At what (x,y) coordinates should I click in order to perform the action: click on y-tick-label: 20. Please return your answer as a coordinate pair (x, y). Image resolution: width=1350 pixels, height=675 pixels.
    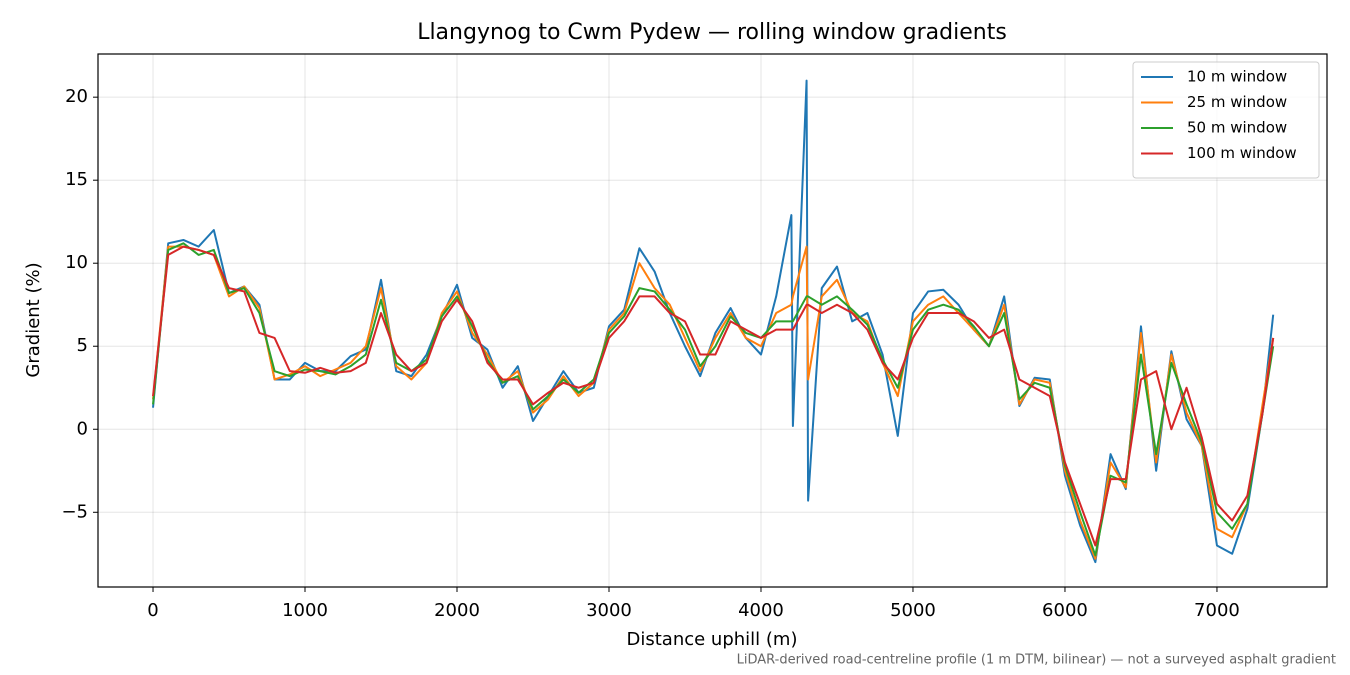
    Looking at the image, I should click on (76, 96).